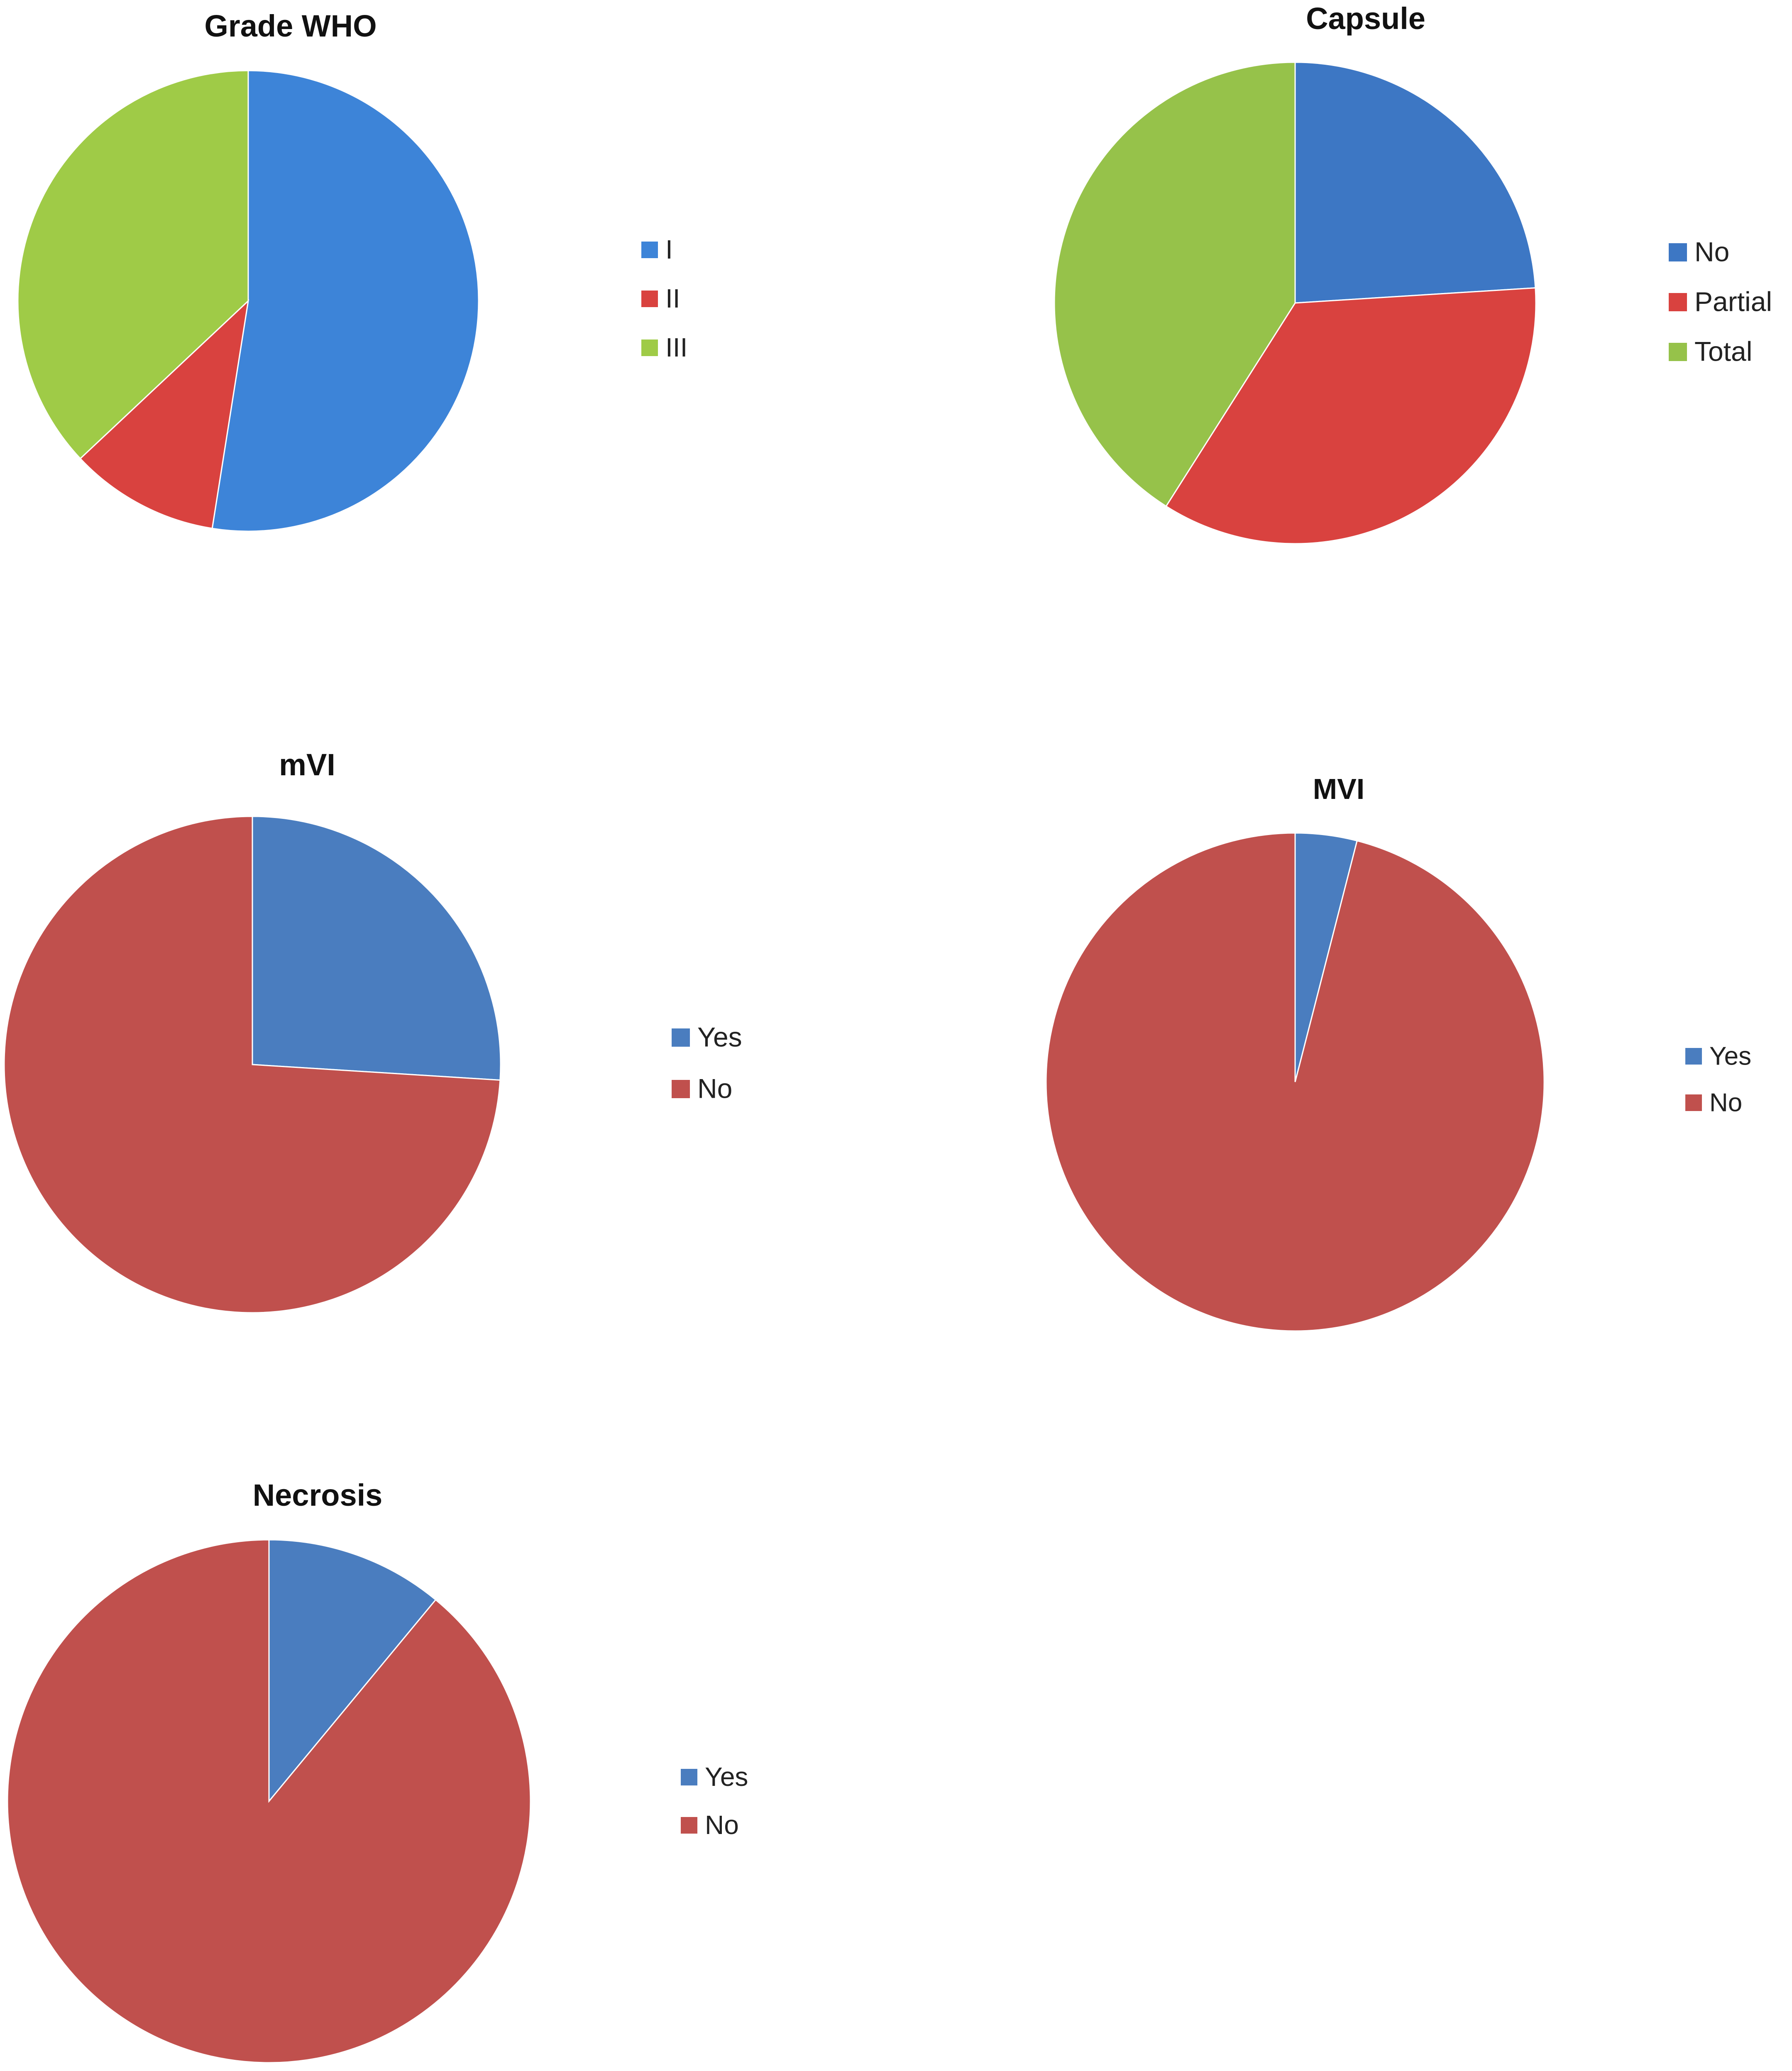  What do you see at coordinates (649, 347) in the screenshot?
I see `legend-swatch-iii` at bounding box center [649, 347].